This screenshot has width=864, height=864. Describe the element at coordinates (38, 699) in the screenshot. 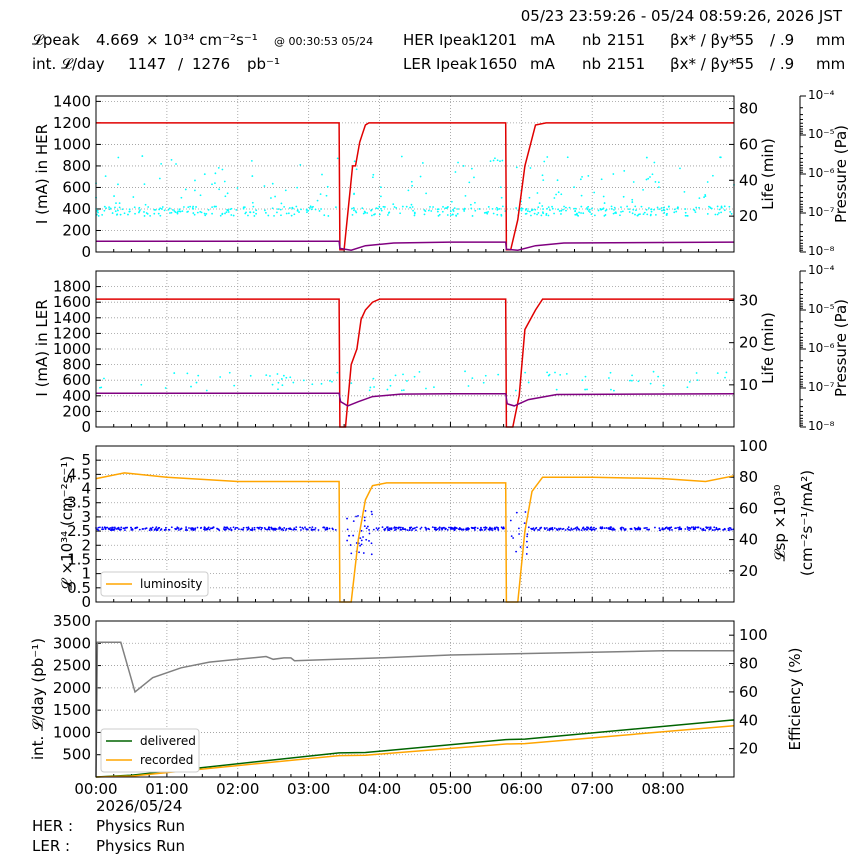

I see `intl-axis-title: int. 𝓛/day (pb⁻¹)` at that location.